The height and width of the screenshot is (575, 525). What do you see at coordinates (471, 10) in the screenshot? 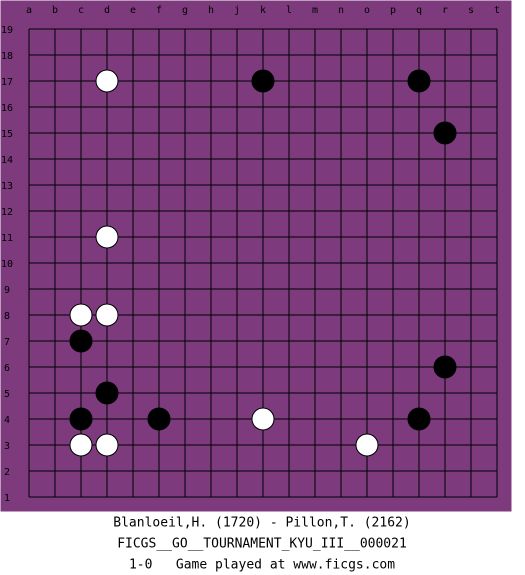
I see `column-label: s` at bounding box center [471, 10].